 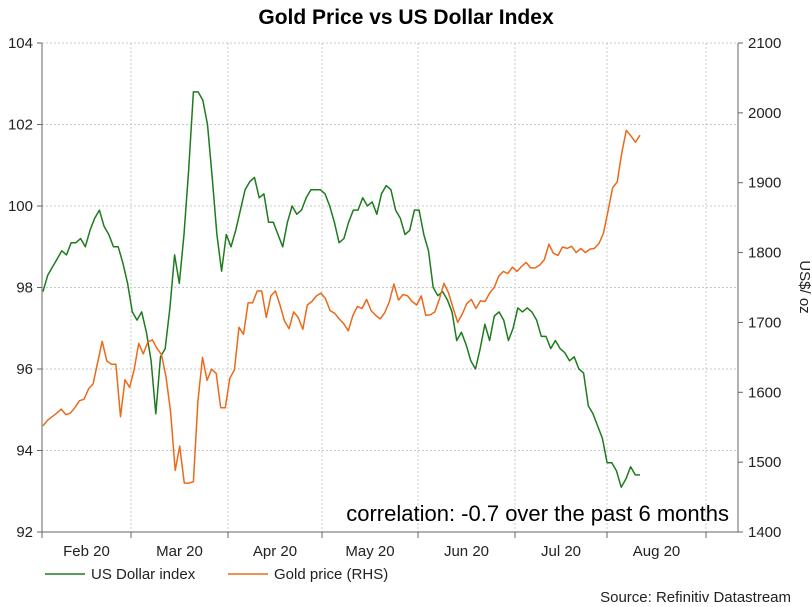 What do you see at coordinates (86, 551) in the screenshot?
I see `x-tick-label: Feb 20` at bounding box center [86, 551].